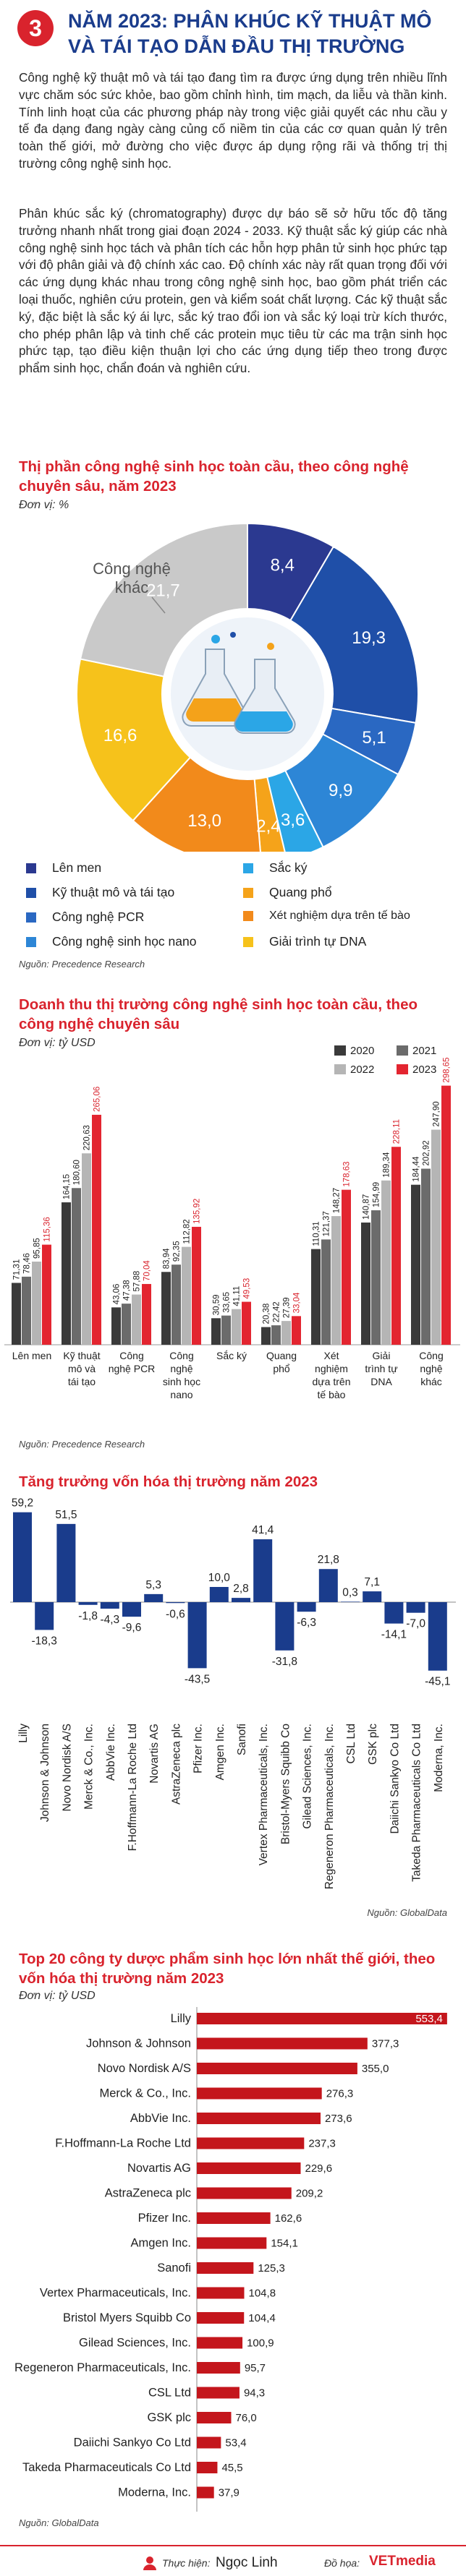 The image size is (466, 2576). What do you see at coordinates (247, 1288) in the screenshot?
I see `bar-value-label: 49,53` at bounding box center [247, 1288].